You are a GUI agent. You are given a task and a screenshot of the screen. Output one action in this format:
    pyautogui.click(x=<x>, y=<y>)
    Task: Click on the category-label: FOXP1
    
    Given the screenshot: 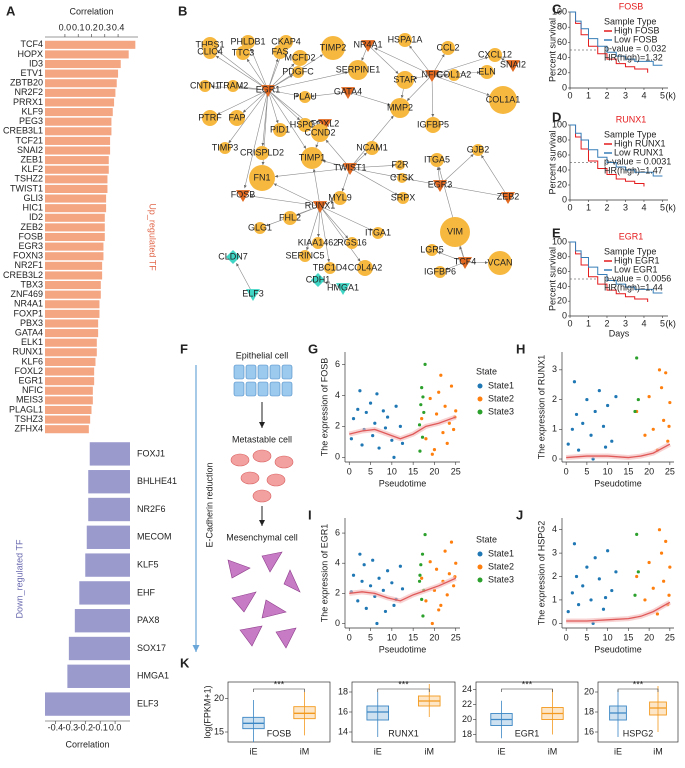 What is the action you would take?
    pyautogui.click(x=28, y=313)
    